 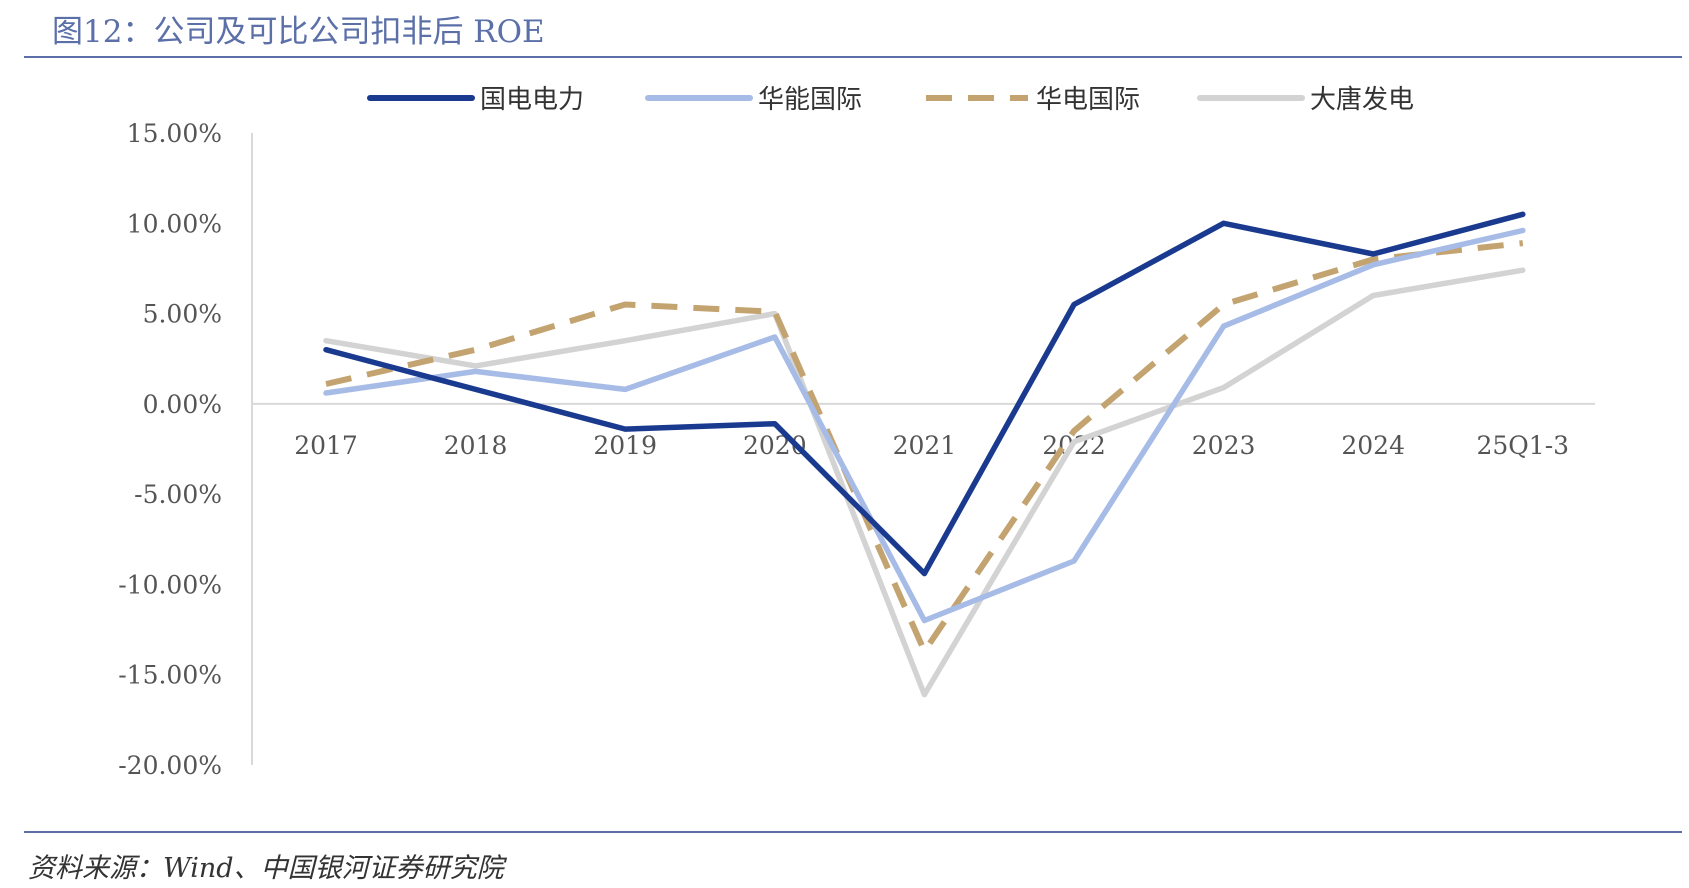 I want to click on x-tick-label: 2023, so click(x=1224, y=445).